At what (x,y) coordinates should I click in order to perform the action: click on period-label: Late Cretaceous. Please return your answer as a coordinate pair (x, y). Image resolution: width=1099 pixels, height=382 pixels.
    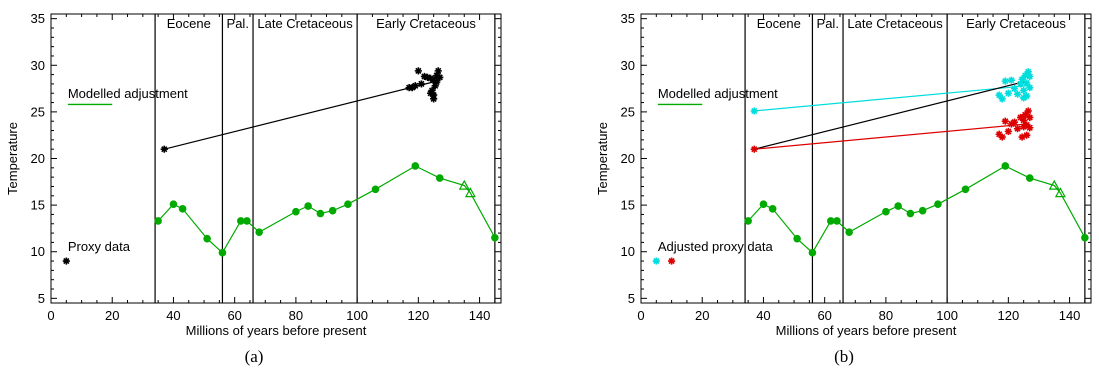
    Looking at the image, I should click on (305, 23).